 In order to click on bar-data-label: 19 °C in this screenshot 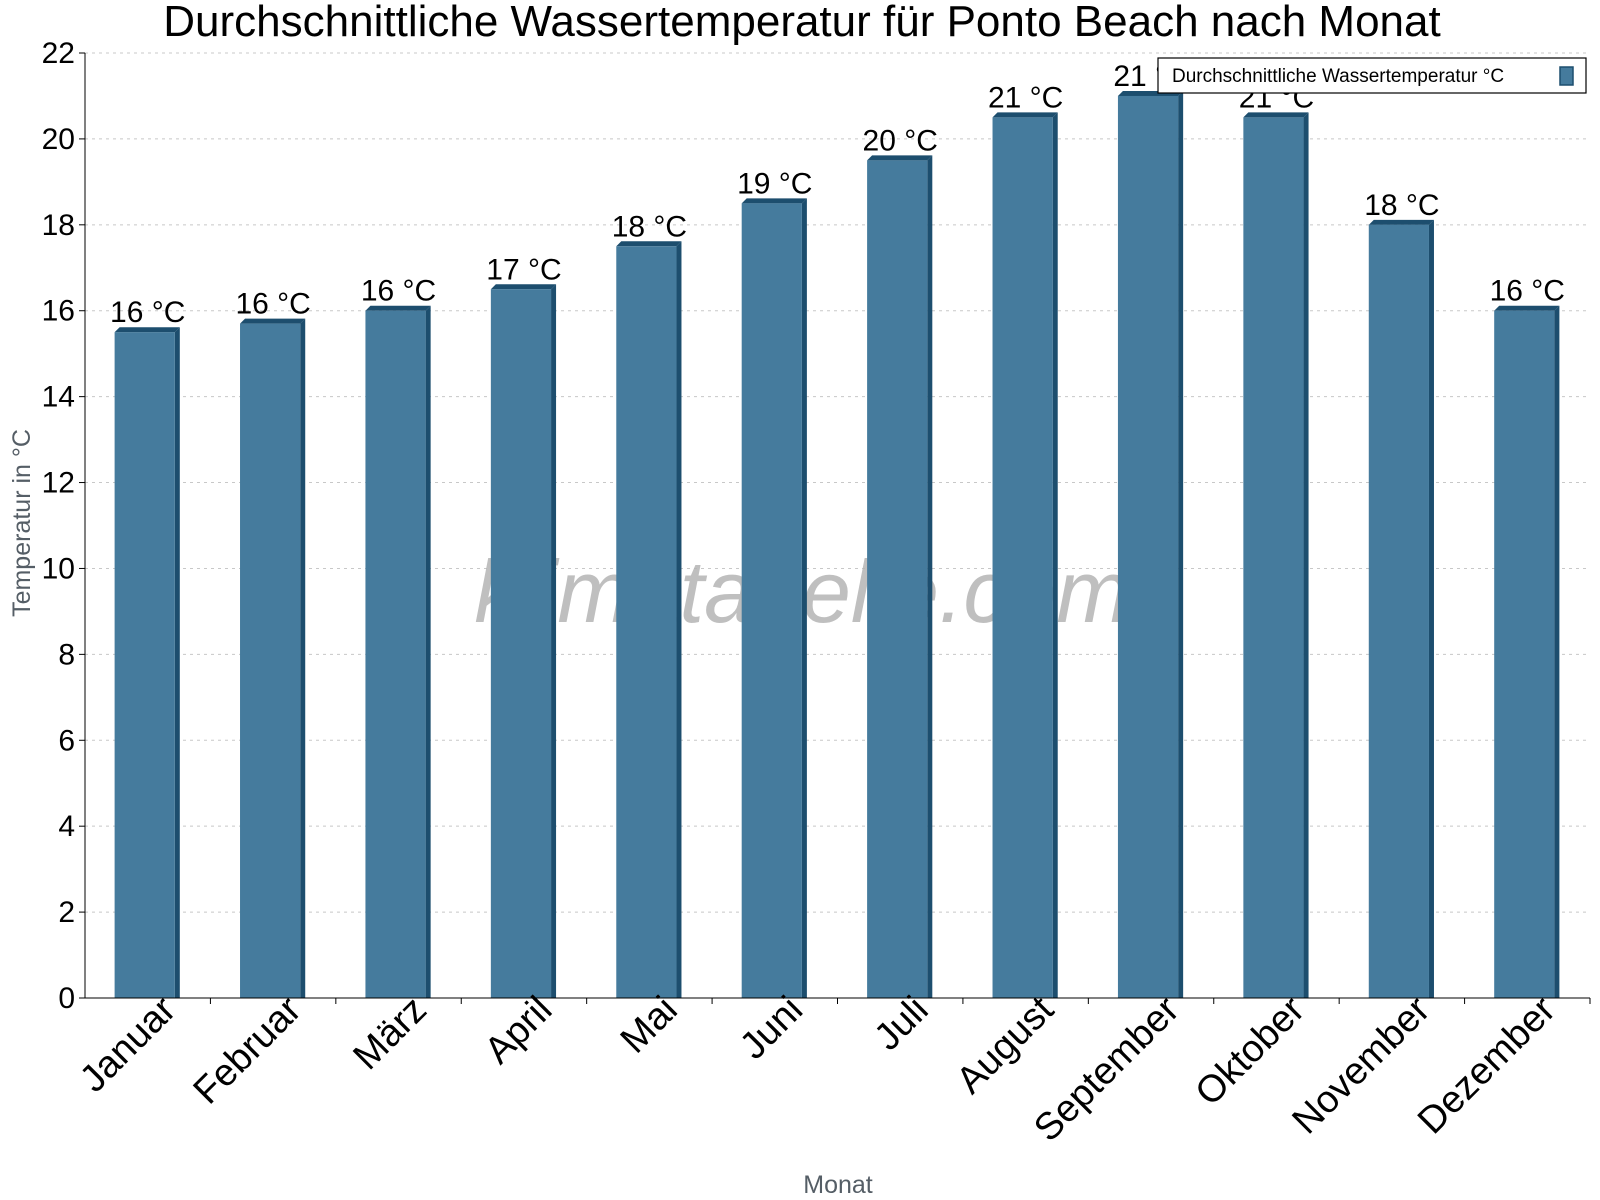, I will do `click(774, 183)`.